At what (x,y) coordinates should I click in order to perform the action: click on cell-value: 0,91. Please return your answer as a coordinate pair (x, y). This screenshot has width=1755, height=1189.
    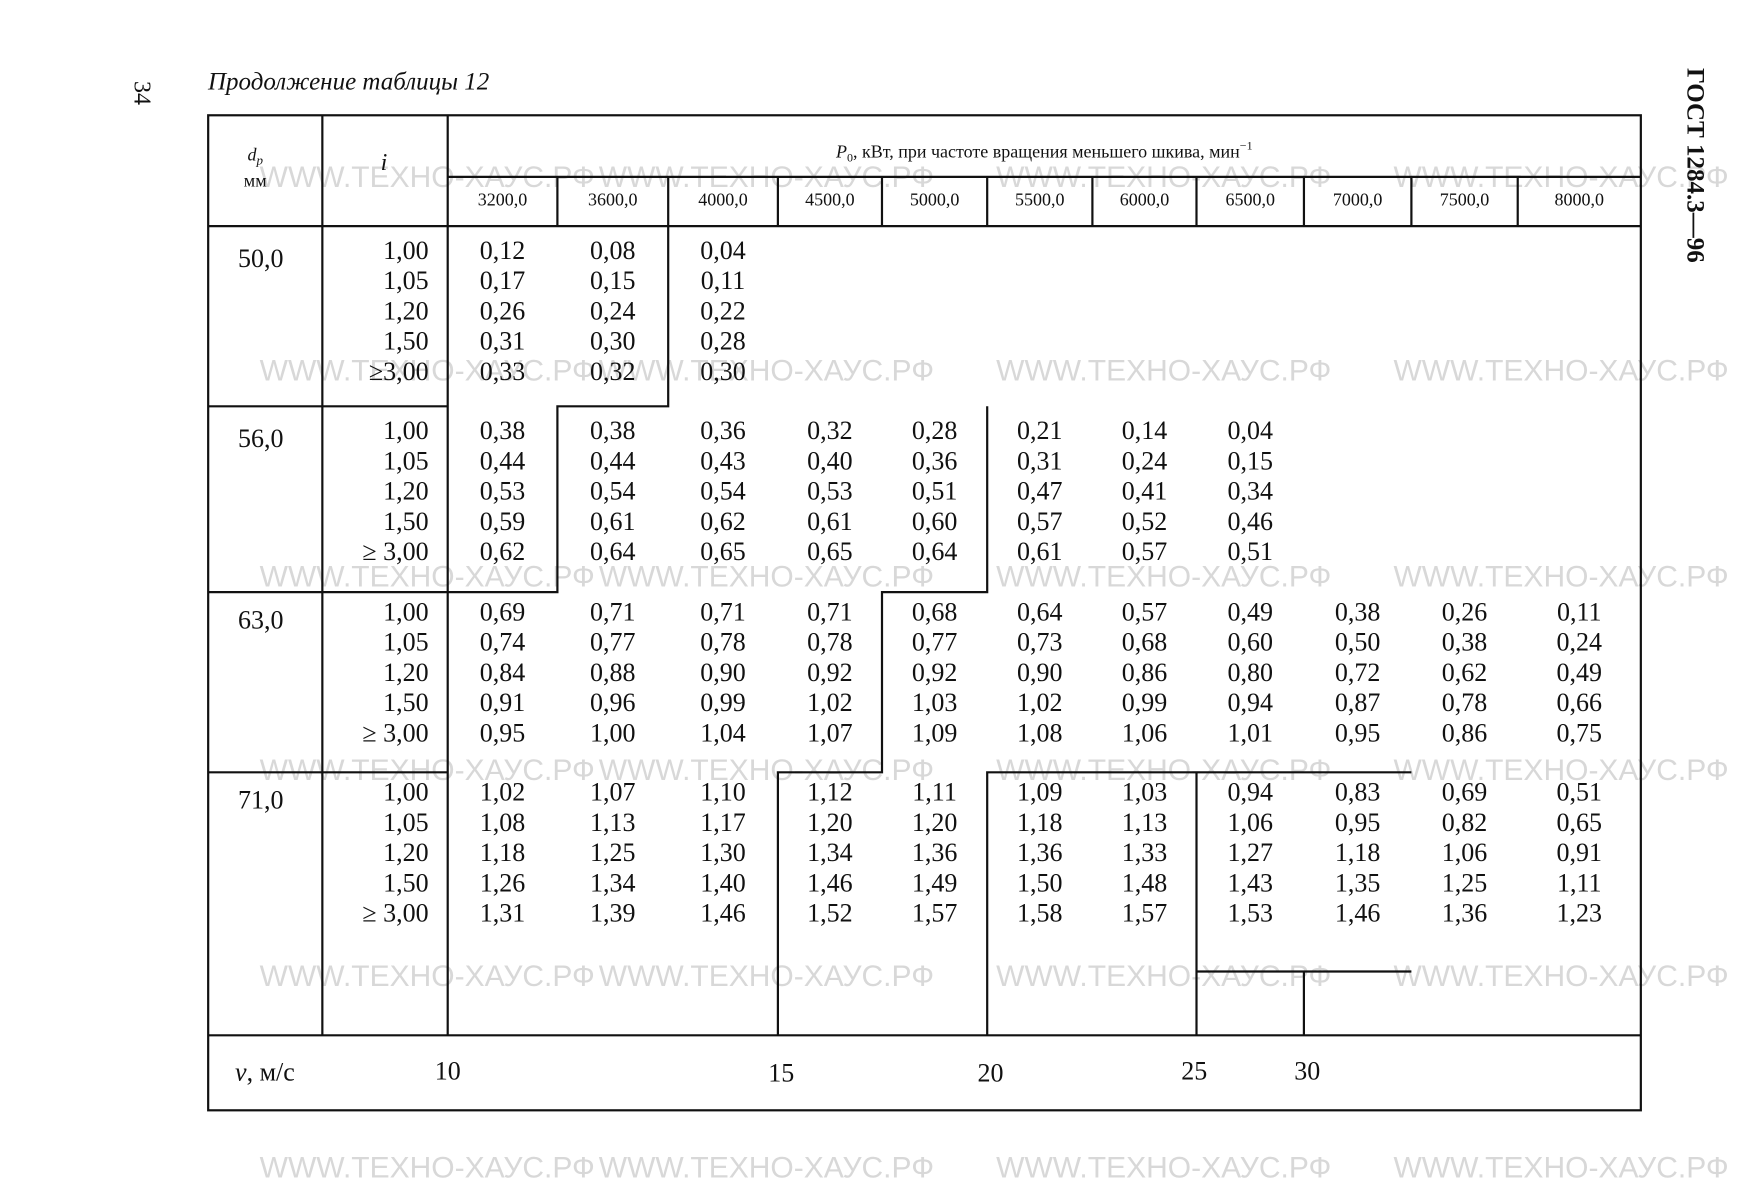
    Looking at the image, I should click on (1580, 852).